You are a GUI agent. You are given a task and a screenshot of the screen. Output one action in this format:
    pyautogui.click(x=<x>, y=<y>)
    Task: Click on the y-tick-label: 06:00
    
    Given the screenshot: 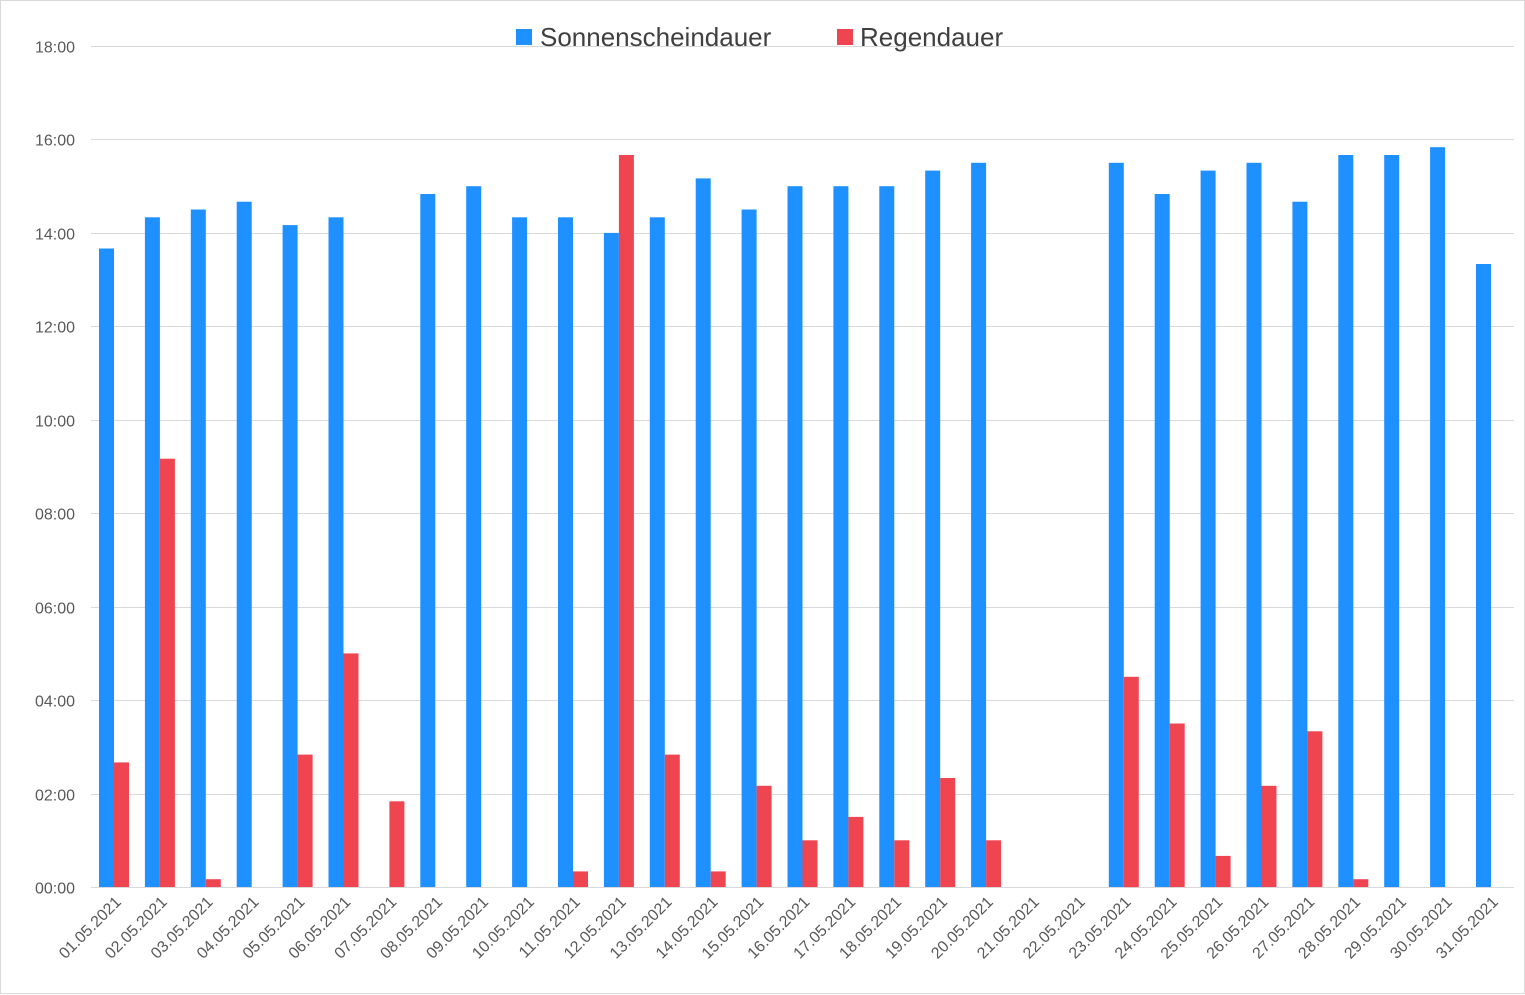 What is the action you would take?
    pyautogui.click(x=55, y=609)
    